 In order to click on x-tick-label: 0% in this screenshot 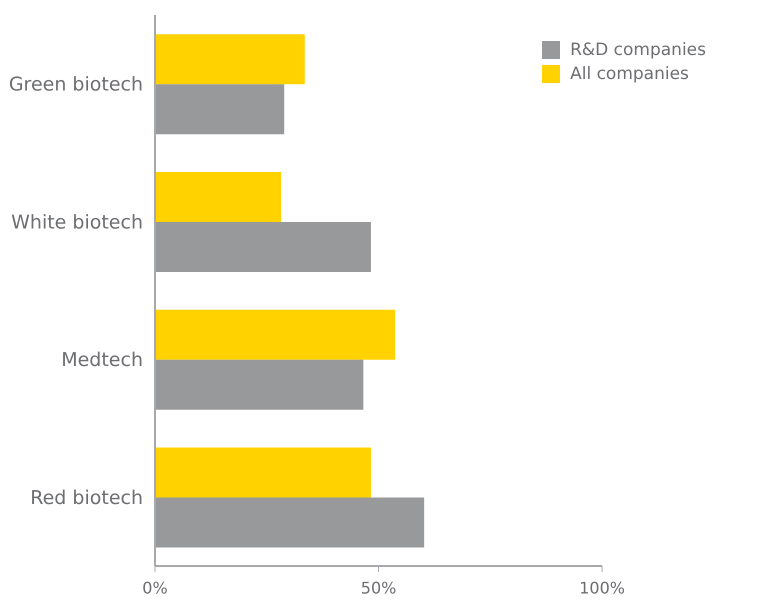, I will do `click(155, 588)`.